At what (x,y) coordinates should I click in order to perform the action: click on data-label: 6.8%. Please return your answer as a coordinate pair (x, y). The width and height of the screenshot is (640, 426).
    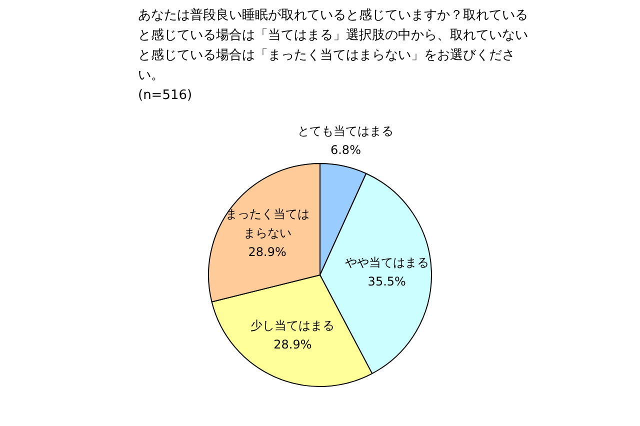
    Looking at the image, I should click on (345, 150).